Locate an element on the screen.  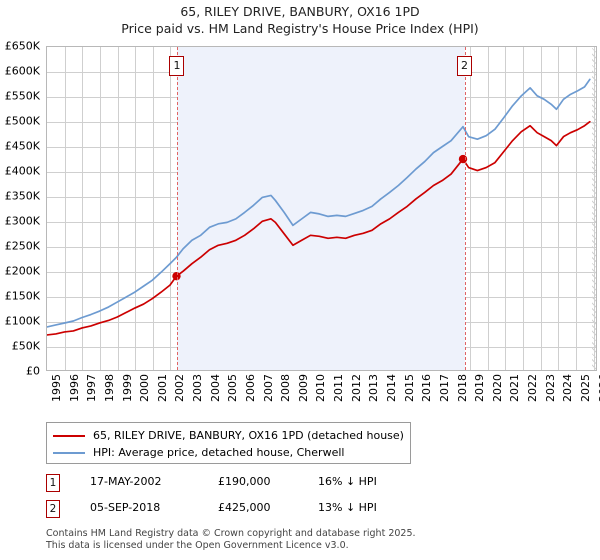
transaction-date: 05-SEP-2018 is located at coordinates (125, 507).